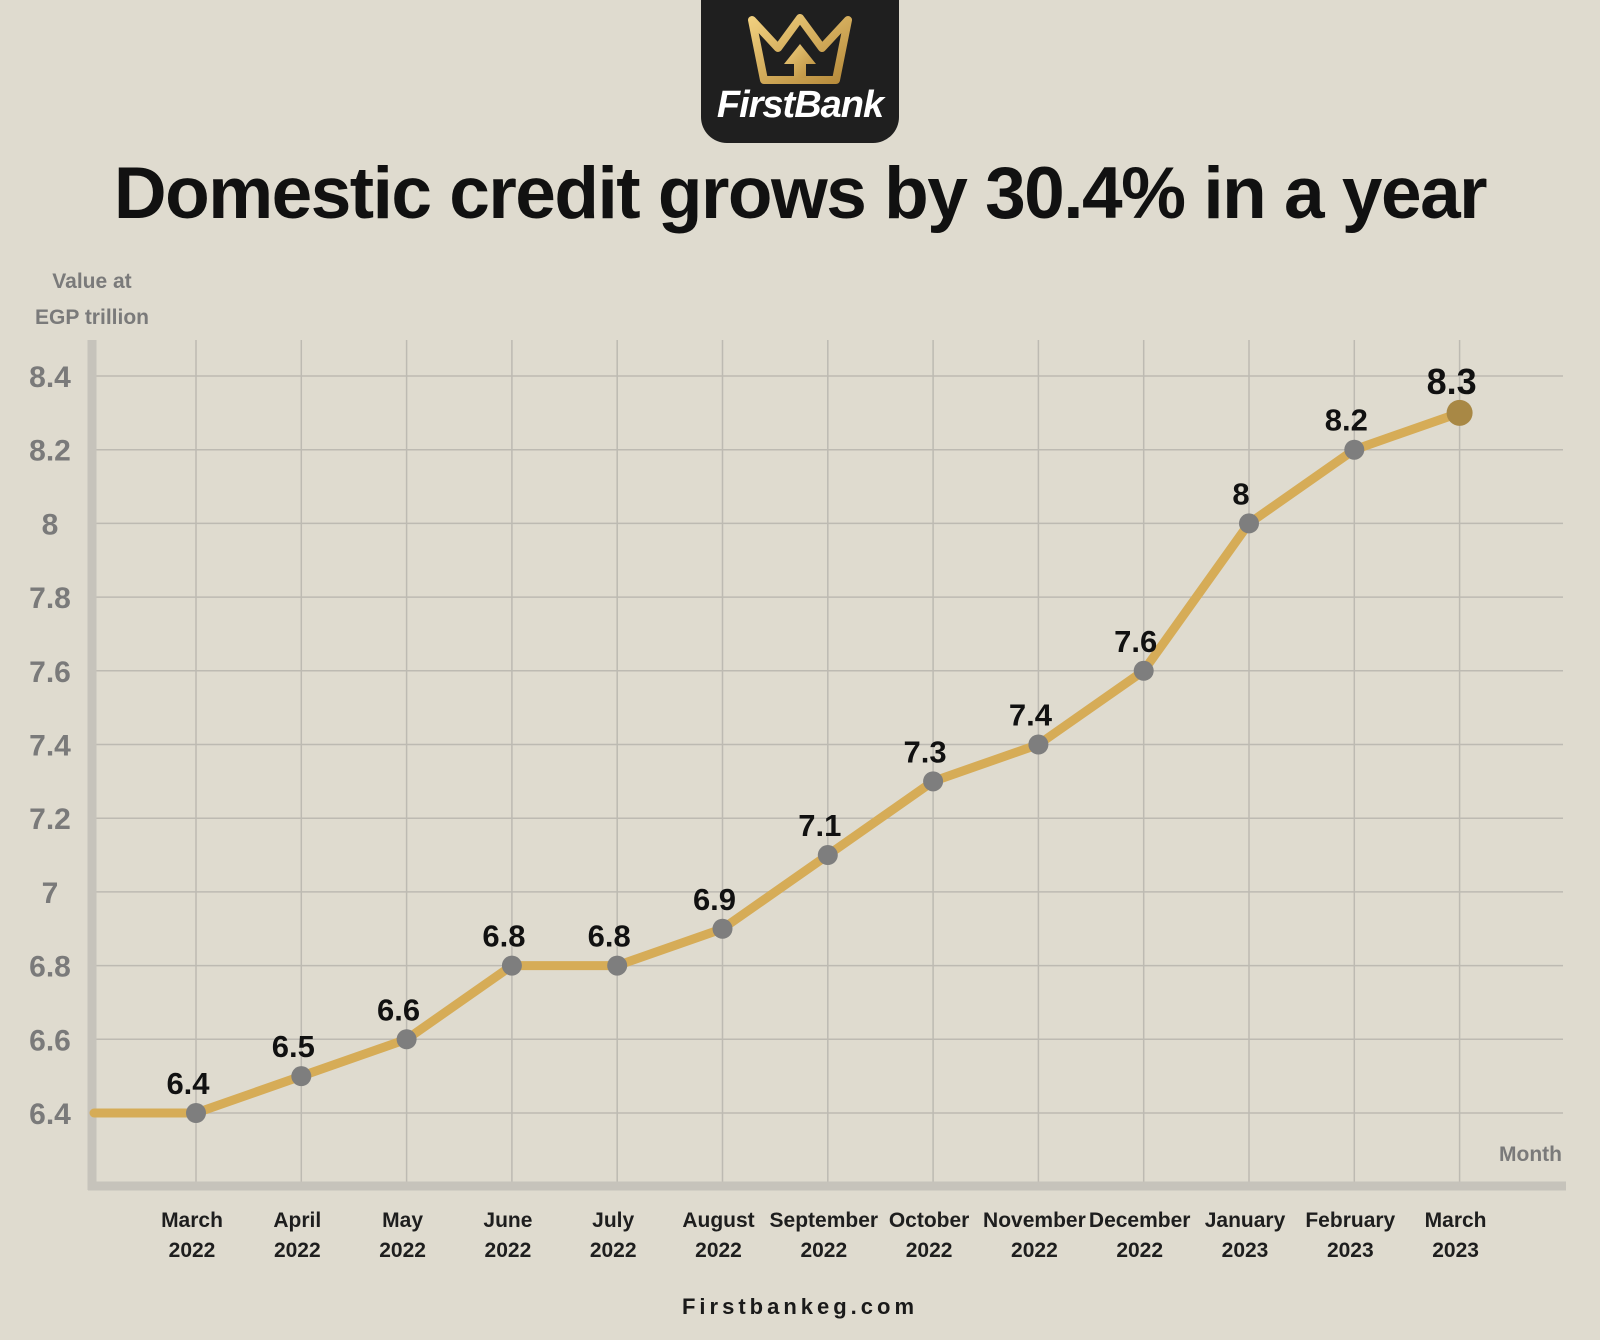 The image size is (1600, 1340). I want to click on x-tick-label-month: February, so click(1350, 1220).